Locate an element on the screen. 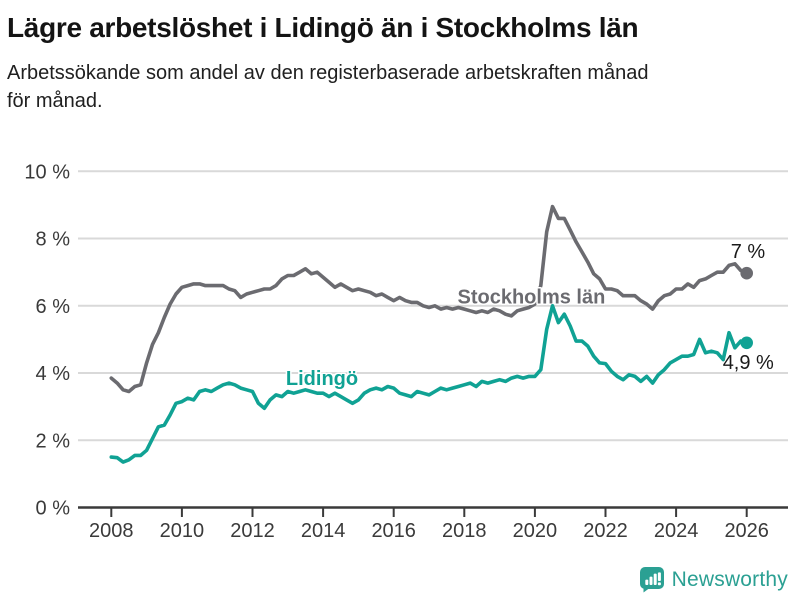 This screenshot has width=800, height=600. speech-bubble-tail is located at coordinates (647, 590).